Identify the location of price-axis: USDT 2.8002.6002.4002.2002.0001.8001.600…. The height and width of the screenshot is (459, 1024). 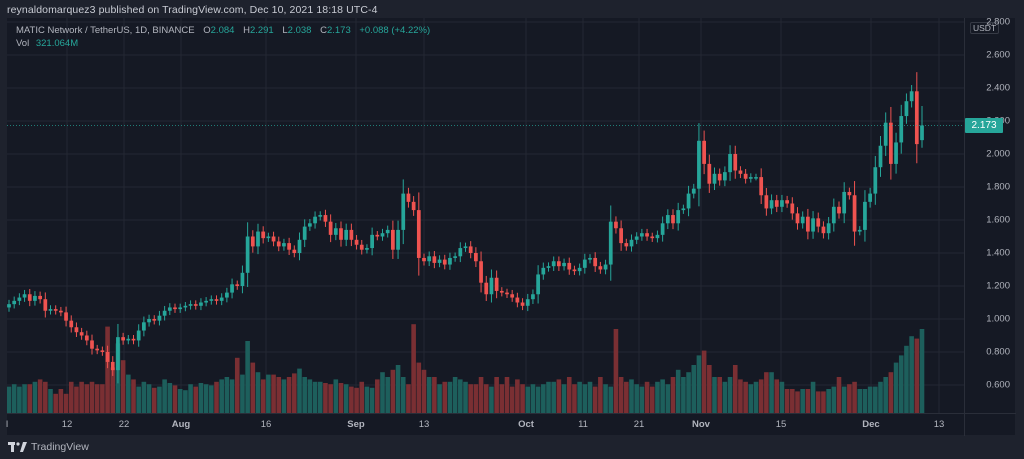
(990, 215).